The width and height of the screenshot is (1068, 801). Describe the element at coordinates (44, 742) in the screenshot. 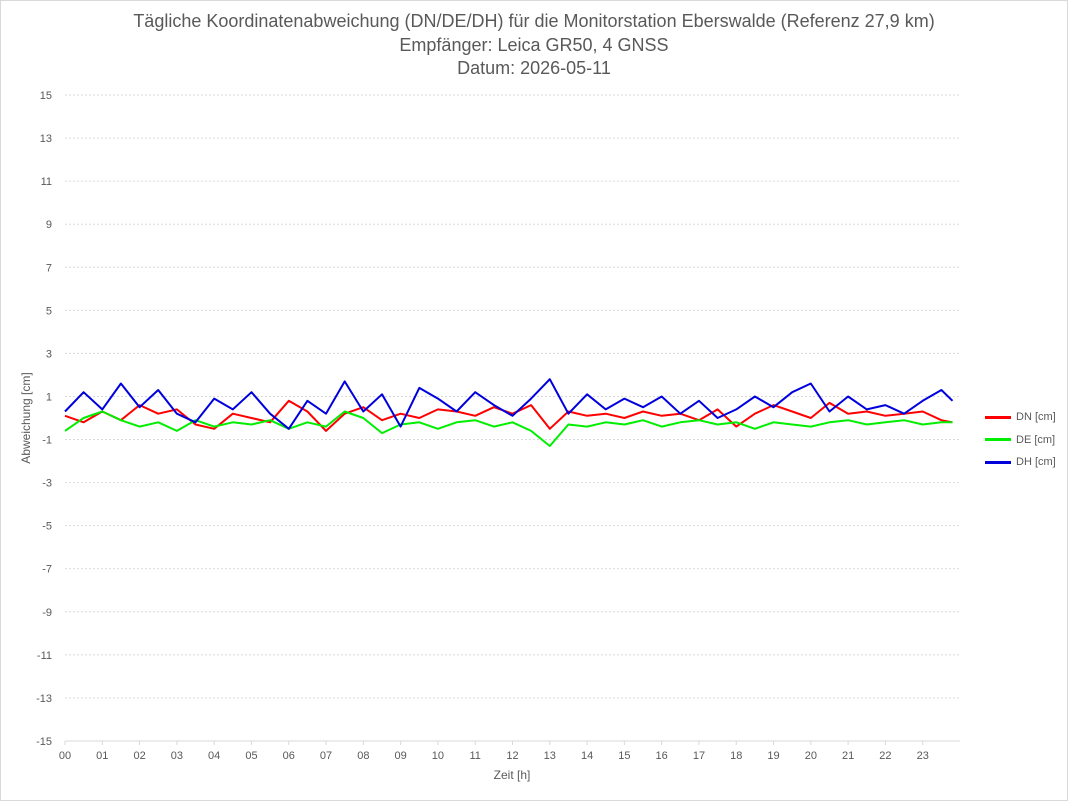

I see `y-tick-label: -15` at that location.